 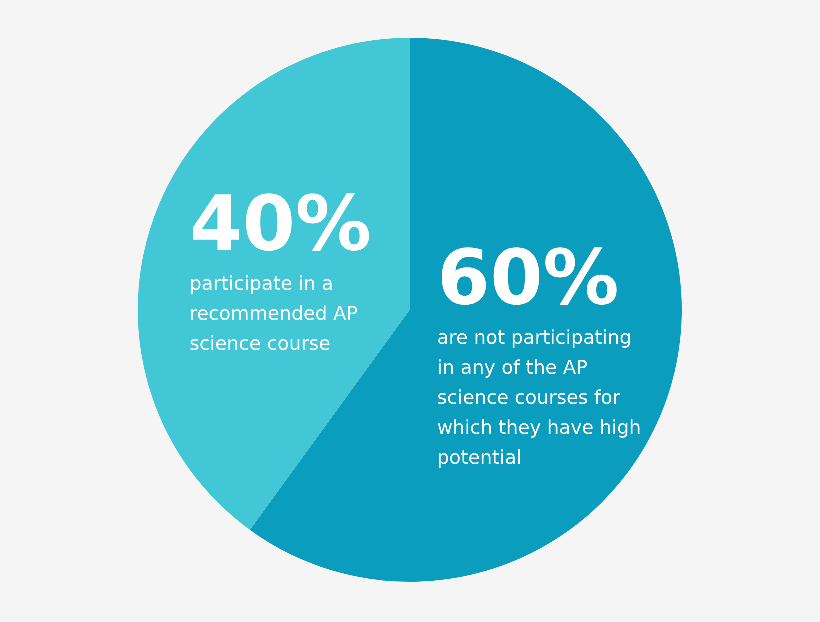 I want to click on slice-label: participate in a recommended AP science course, so click(x=274, y=313).